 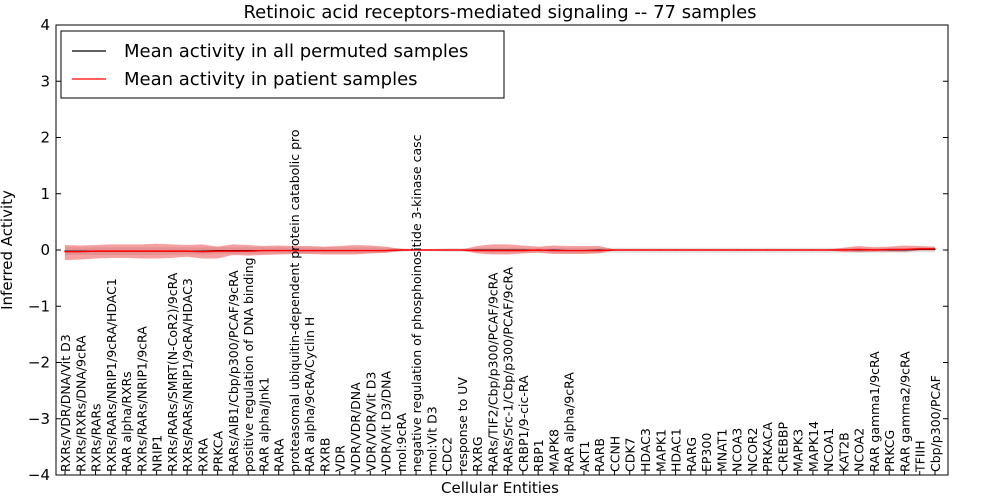 I want to click on x-tick-label: VDR/VDR/DNA, so click(x=355, y=427).